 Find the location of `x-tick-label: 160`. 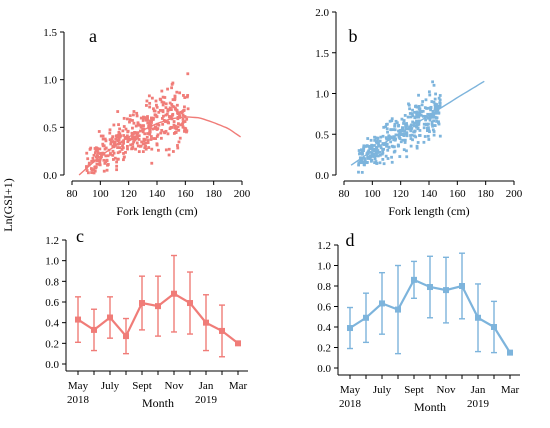

x-tick-label: 160 is located at coordinates (457, 194).